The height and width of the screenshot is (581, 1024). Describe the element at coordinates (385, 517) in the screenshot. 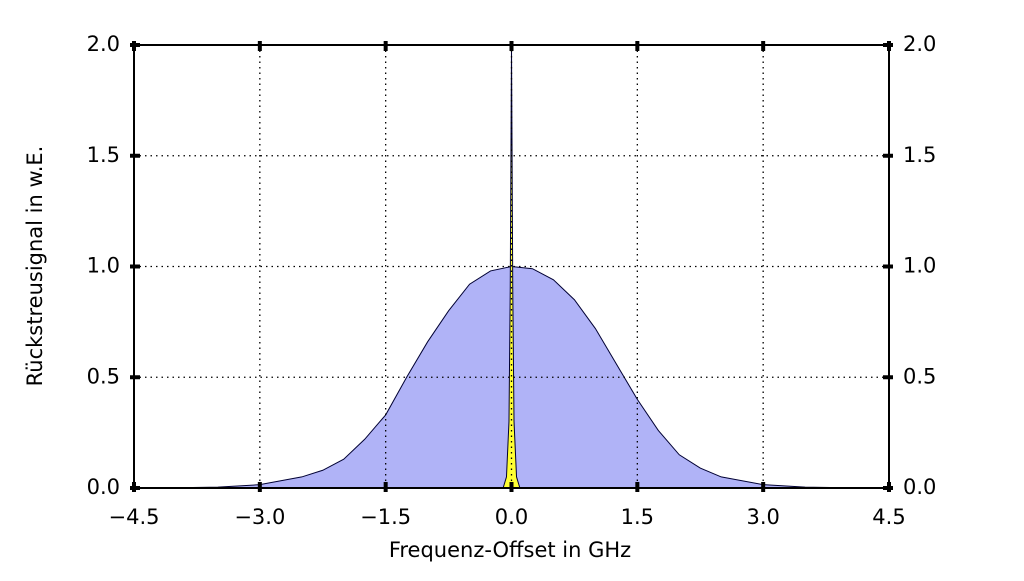

I see `x-tick-label: −1.5` at that location.